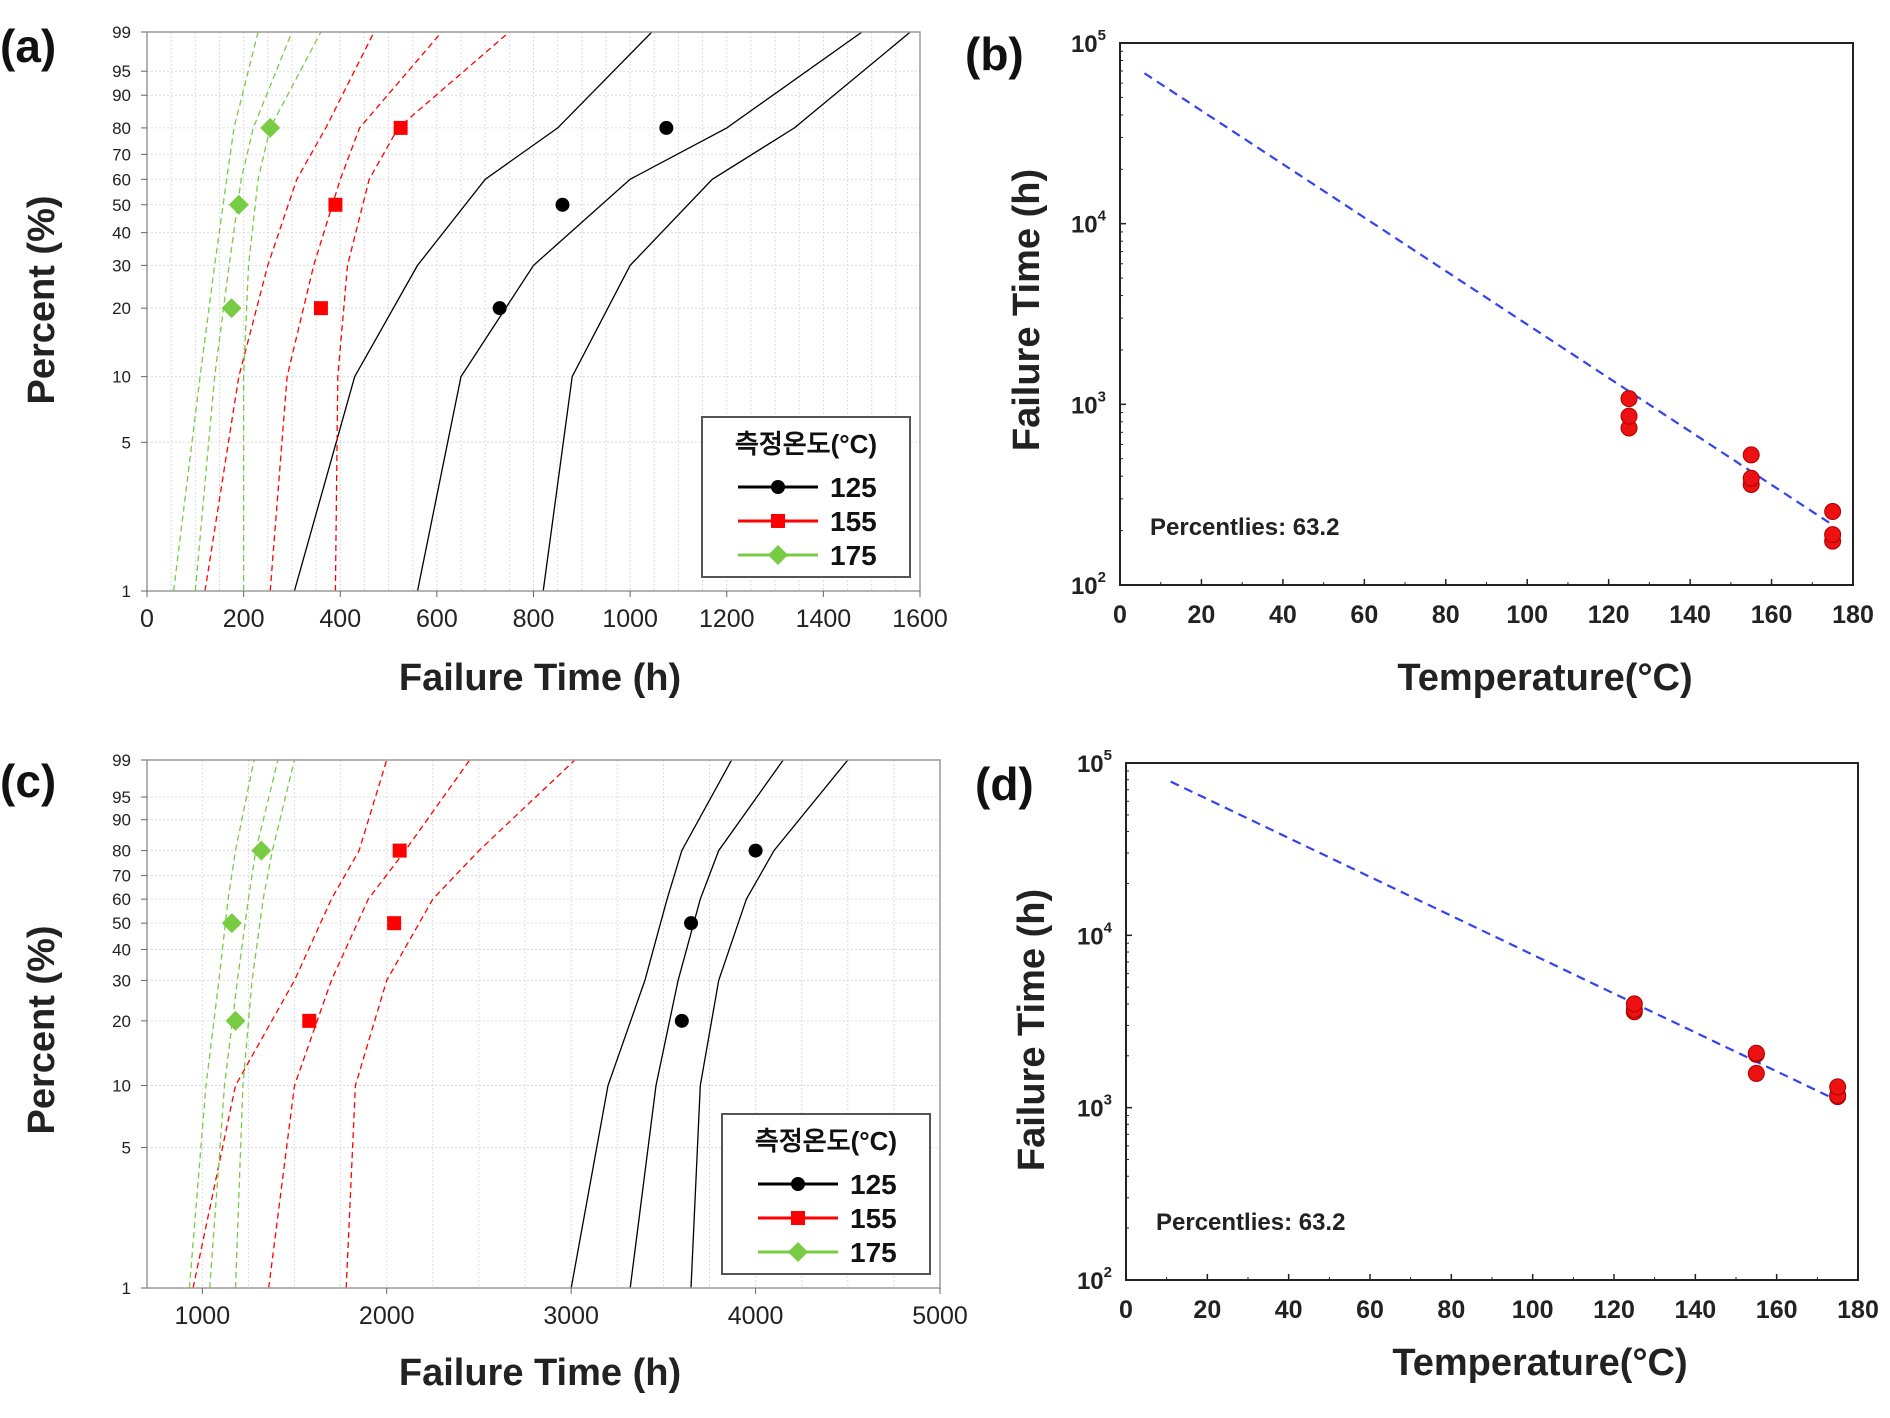  What do you see at coordinates (28, 46) in the screenshot?
I see `panel-label: (a)` at bounding box center [28, 46].